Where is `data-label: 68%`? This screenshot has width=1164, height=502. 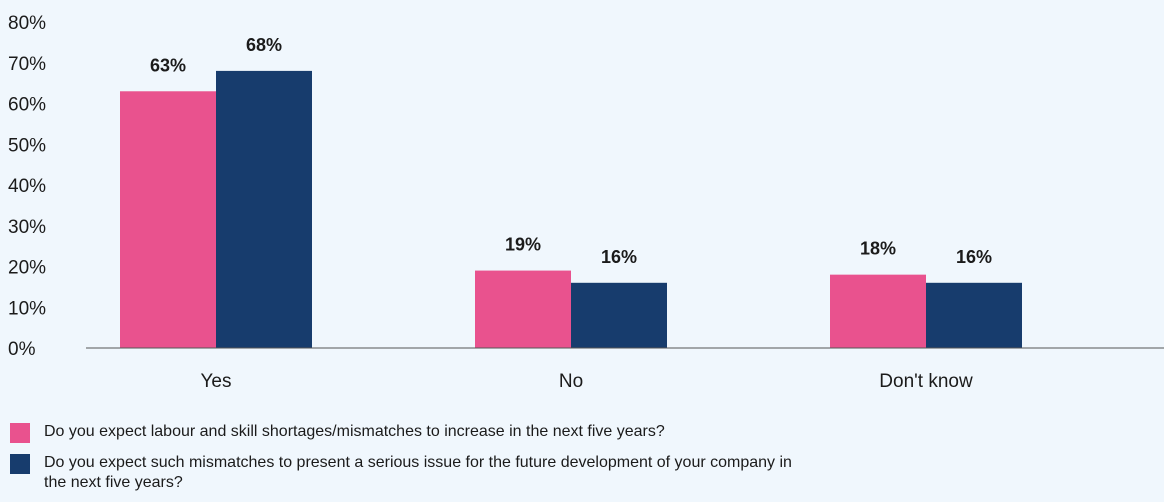 data-label: 68% is located at coordinates (264, 45).